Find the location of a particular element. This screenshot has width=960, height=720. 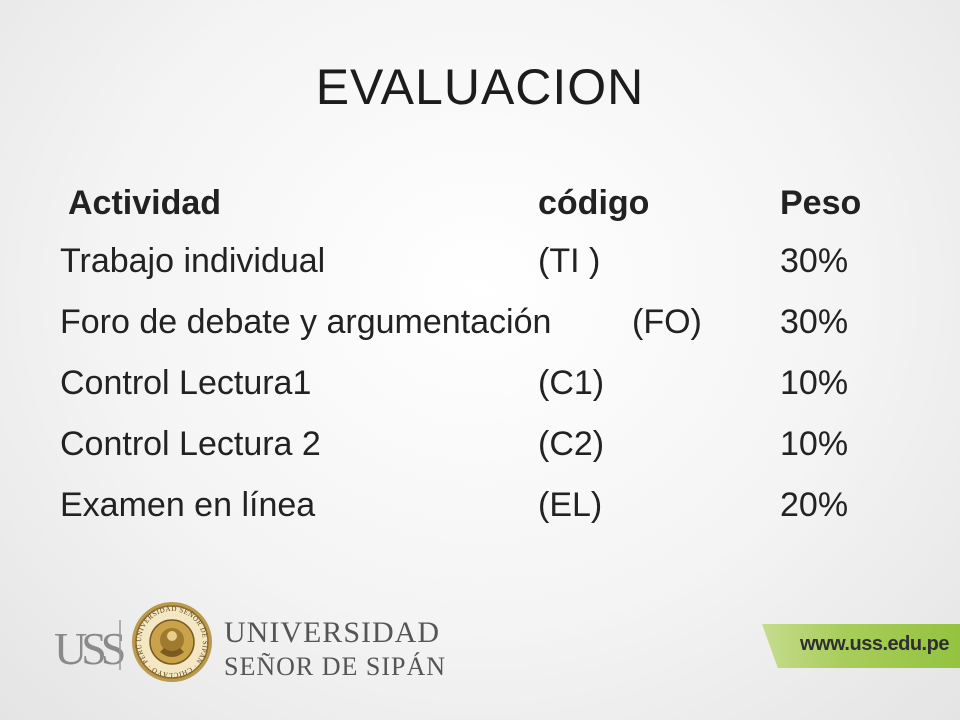

activity-cell: Control Lectura 2 is located at coordinates (190, 444).